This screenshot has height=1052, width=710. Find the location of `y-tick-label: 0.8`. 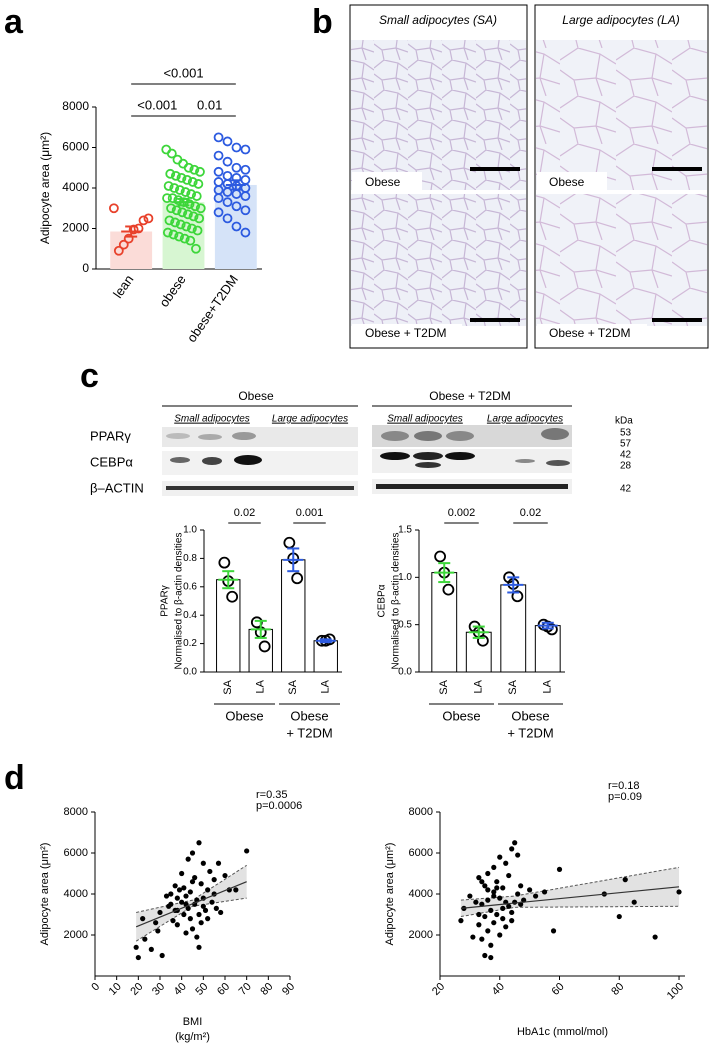

y-tick-label: 0.8 is located at coordinates (190, 558).